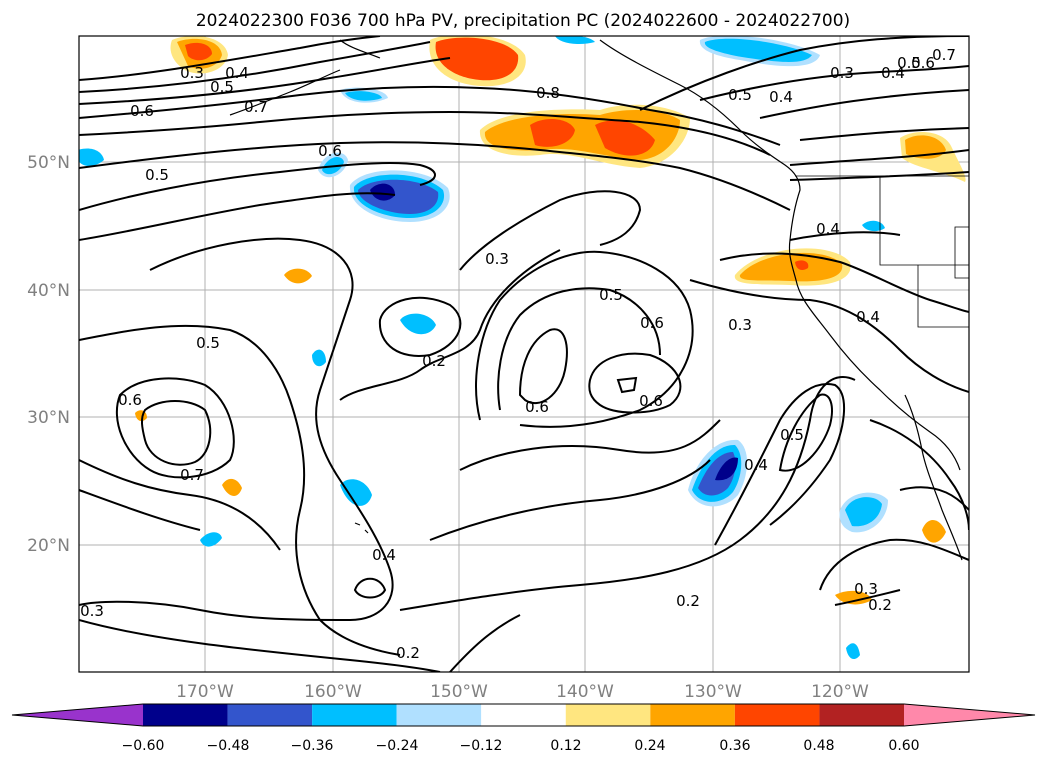  I want to click on lat-label-20n: 20°N, so click(48, 546).